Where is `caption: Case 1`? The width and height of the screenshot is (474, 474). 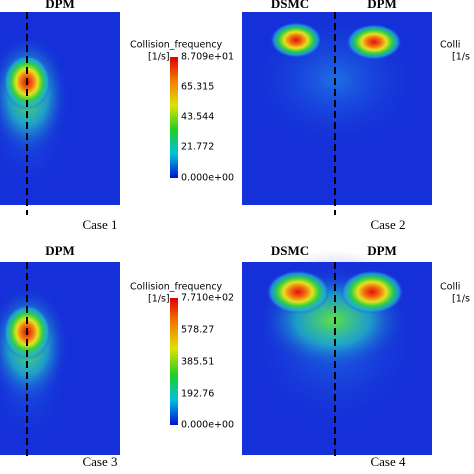
caption: Case 1 is located at coordinates (99, 224).